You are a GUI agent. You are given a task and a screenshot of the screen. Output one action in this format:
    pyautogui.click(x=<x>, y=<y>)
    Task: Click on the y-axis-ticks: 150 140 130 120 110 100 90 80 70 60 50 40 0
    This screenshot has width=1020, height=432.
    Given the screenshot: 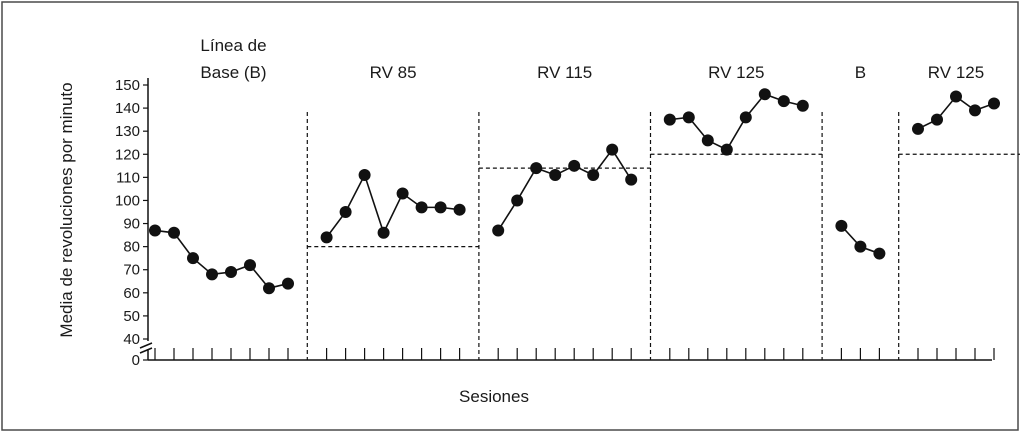 What is the action you would take?
    pyautogui.click(x=131, y=223)
    